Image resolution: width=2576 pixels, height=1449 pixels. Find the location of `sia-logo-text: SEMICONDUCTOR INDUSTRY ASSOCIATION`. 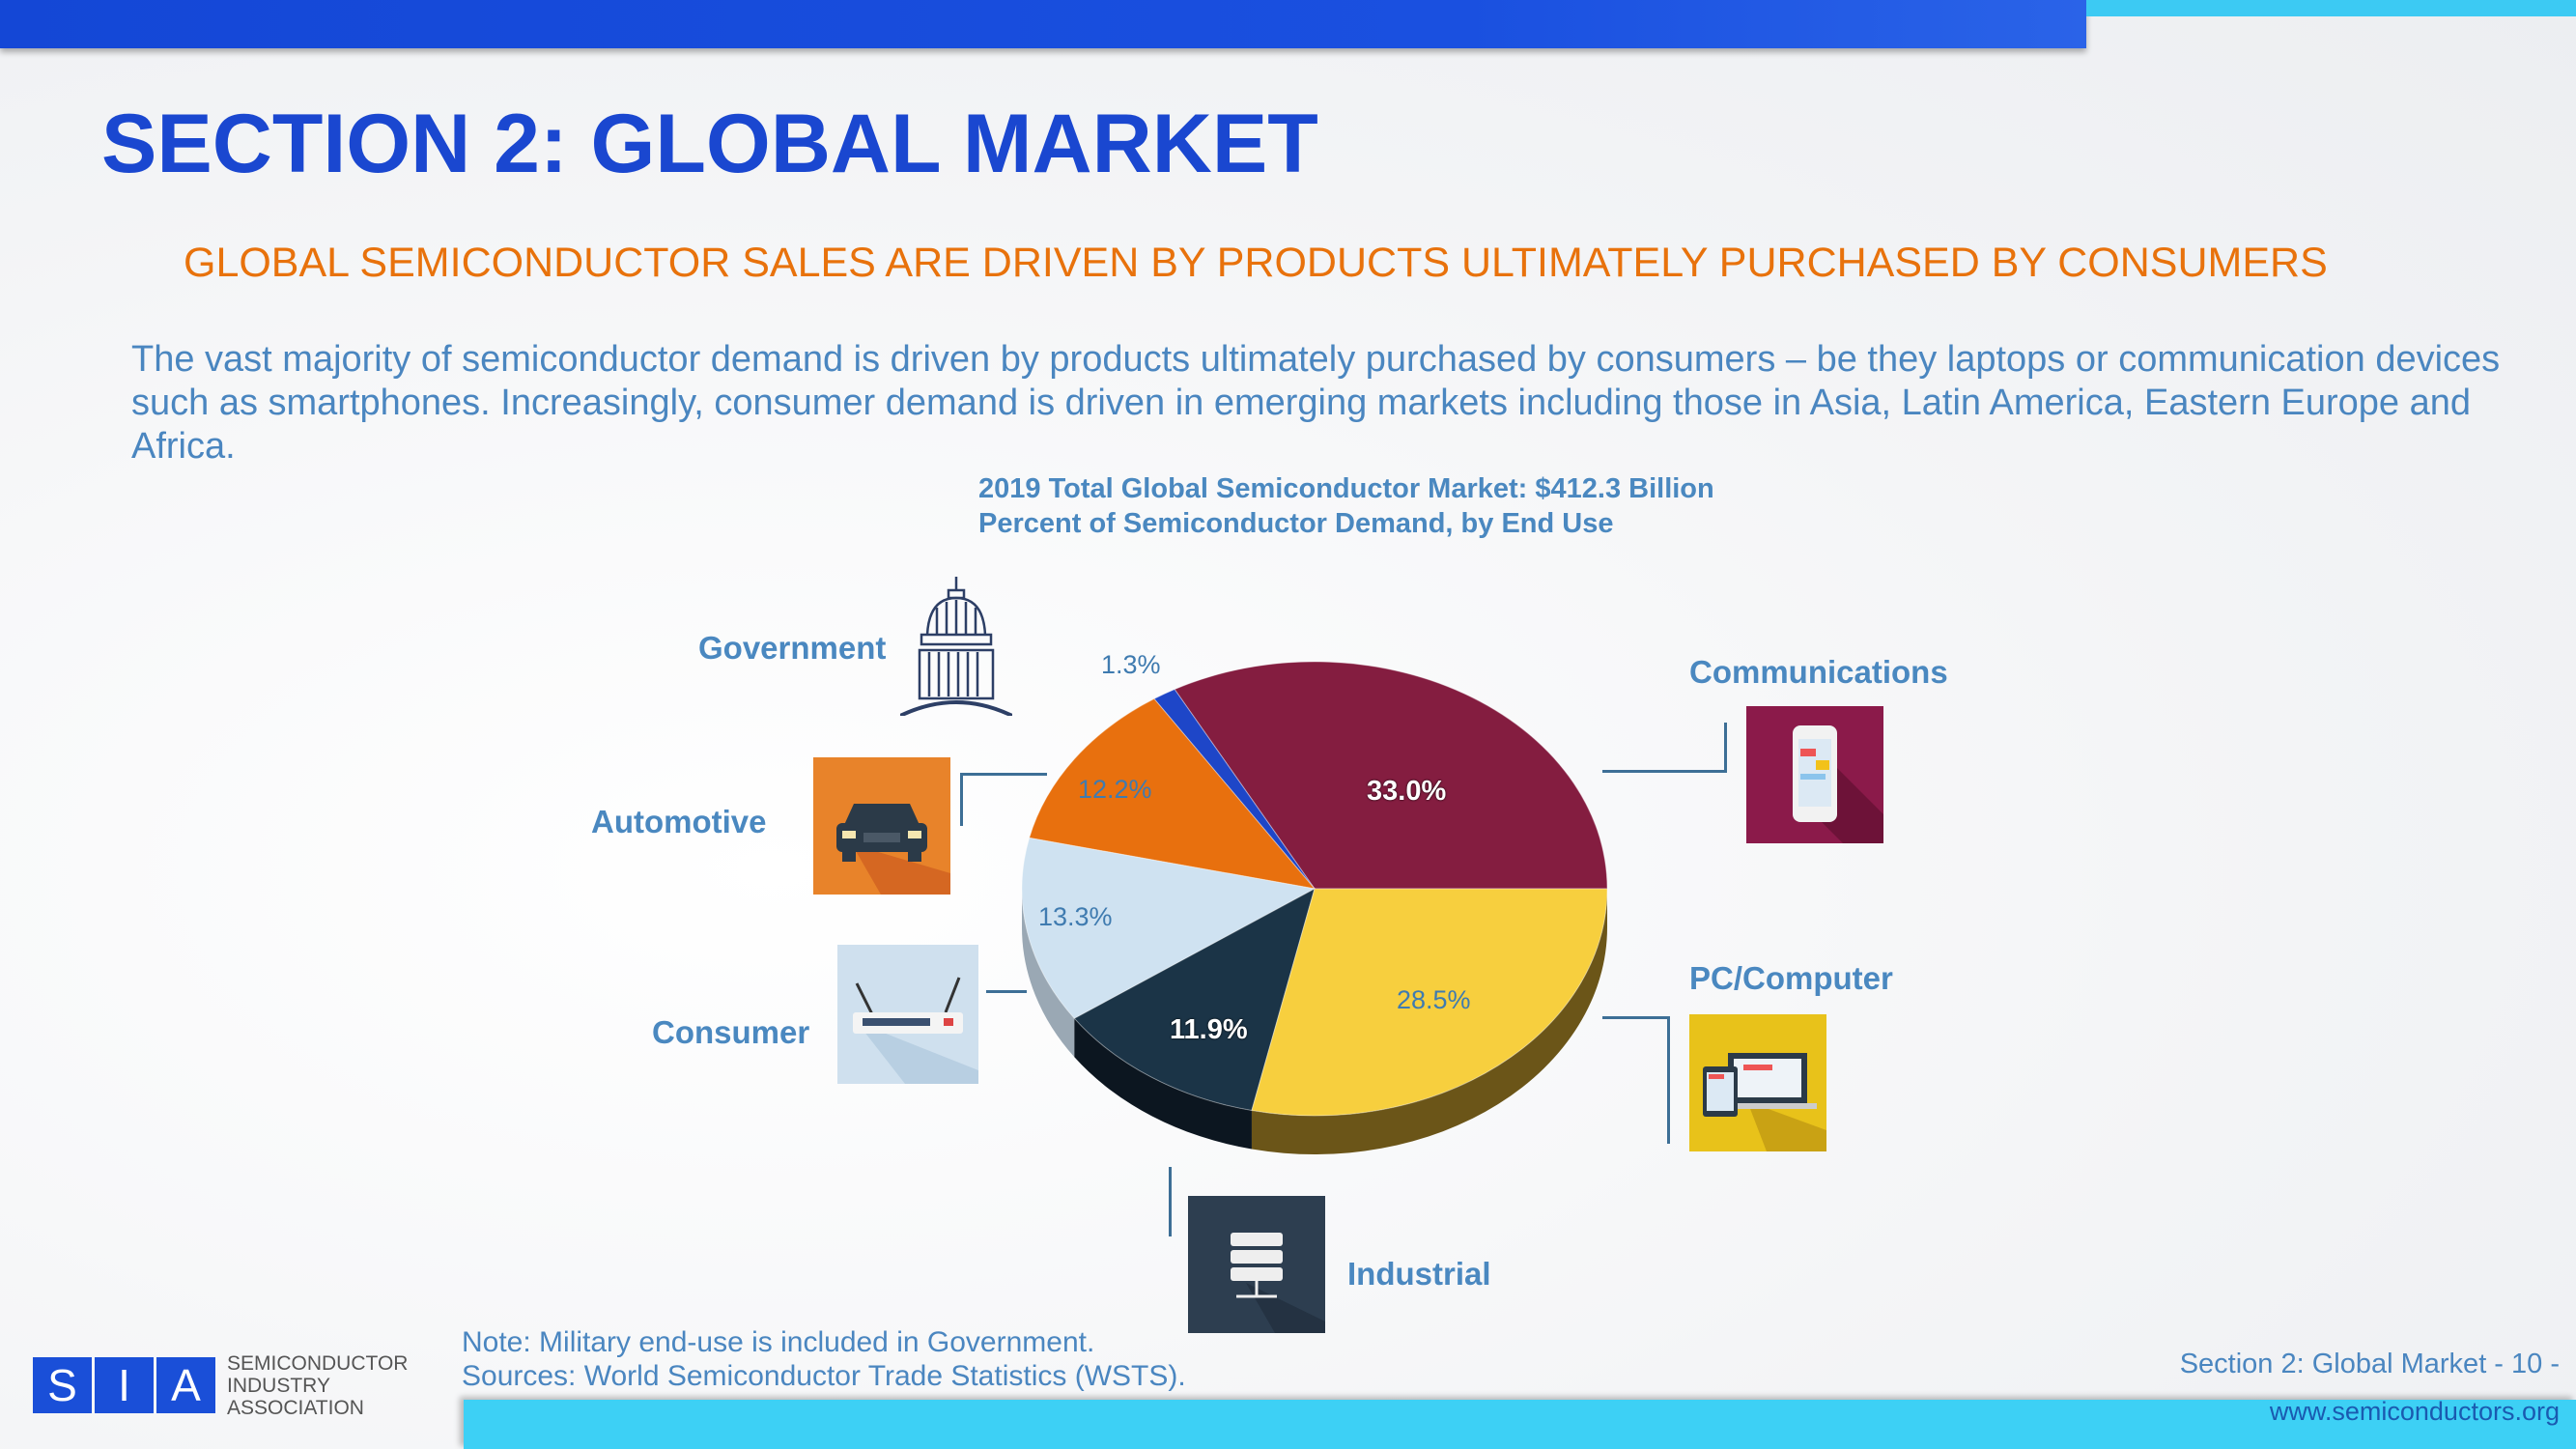

sia-logo-text: SEMICONDUCTOR INDUSTRY ASSOCIATION is located at coordinates (317, 1385).